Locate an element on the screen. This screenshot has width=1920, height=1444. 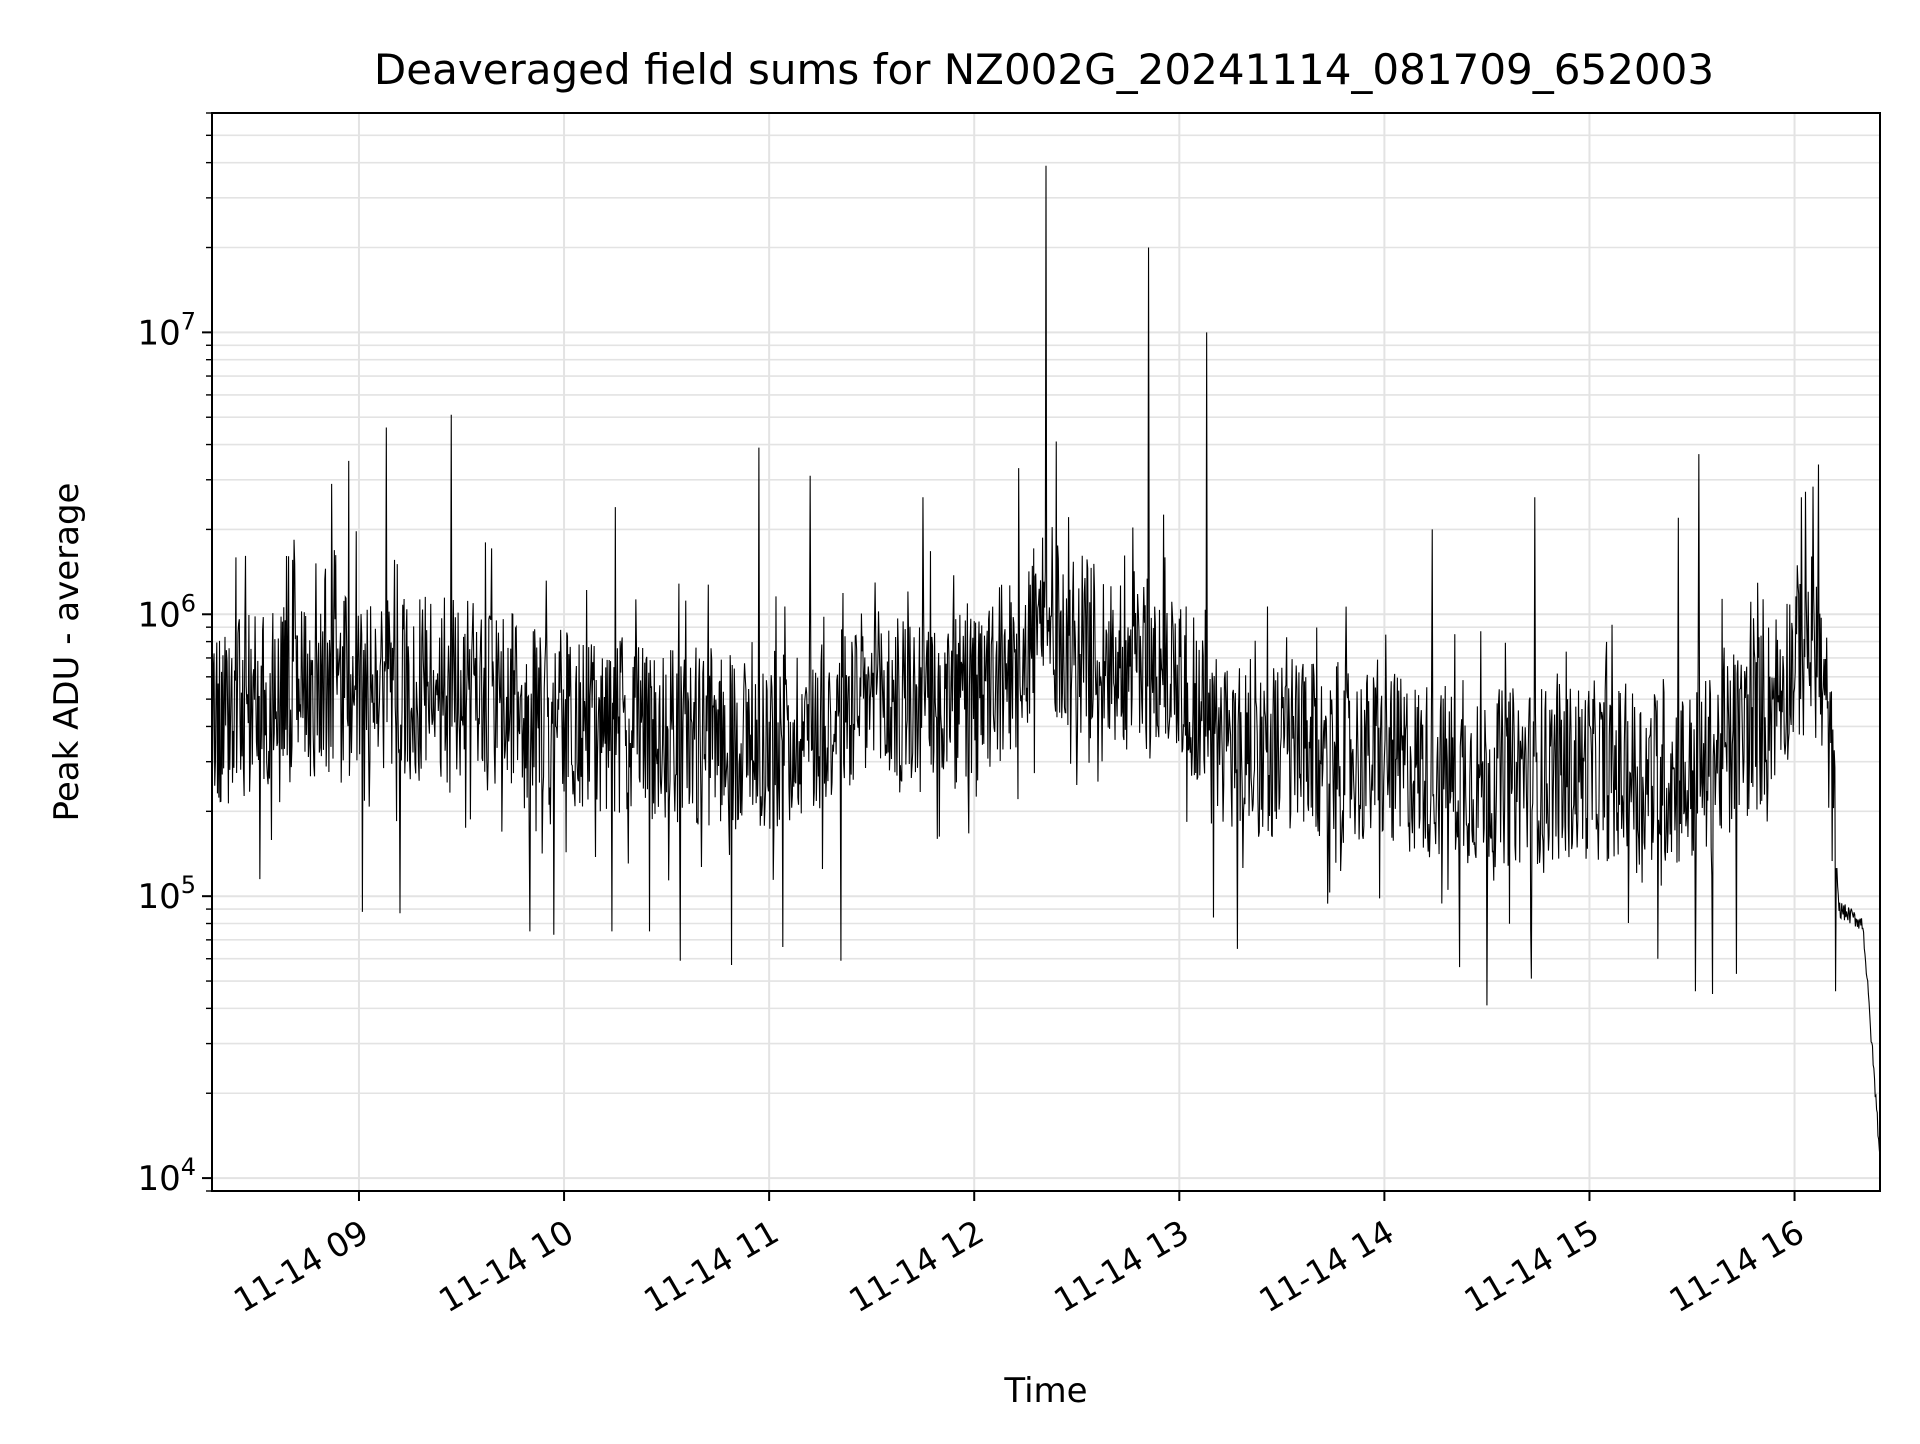
y-tick-label: 10⁵ is located at coordinates (166, 894).